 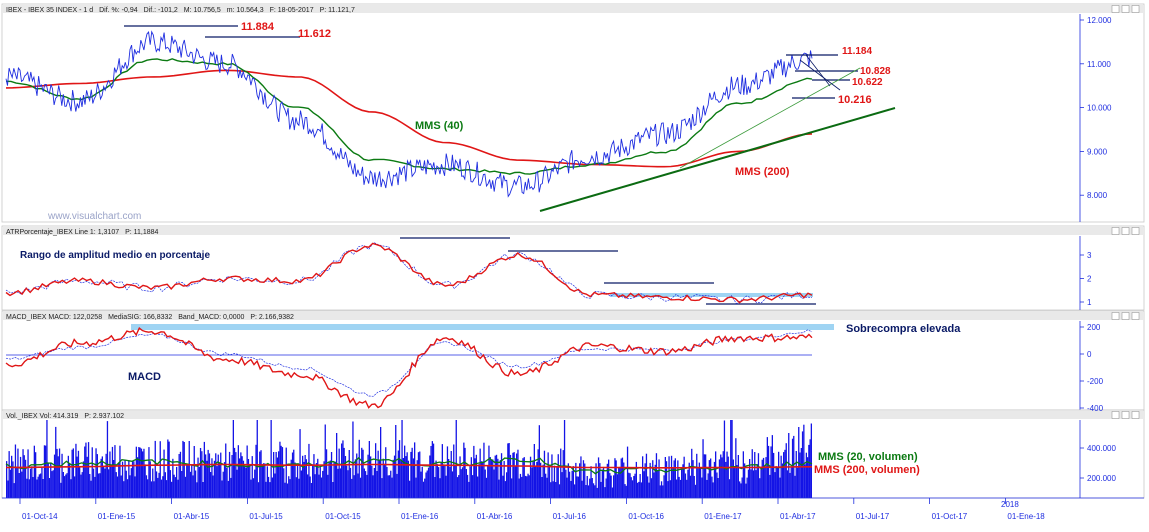 What do you see at coordinates (258, 27) in the screenshot?
I see `level-label-11884: 11.884` at bounding box center [258, 27].